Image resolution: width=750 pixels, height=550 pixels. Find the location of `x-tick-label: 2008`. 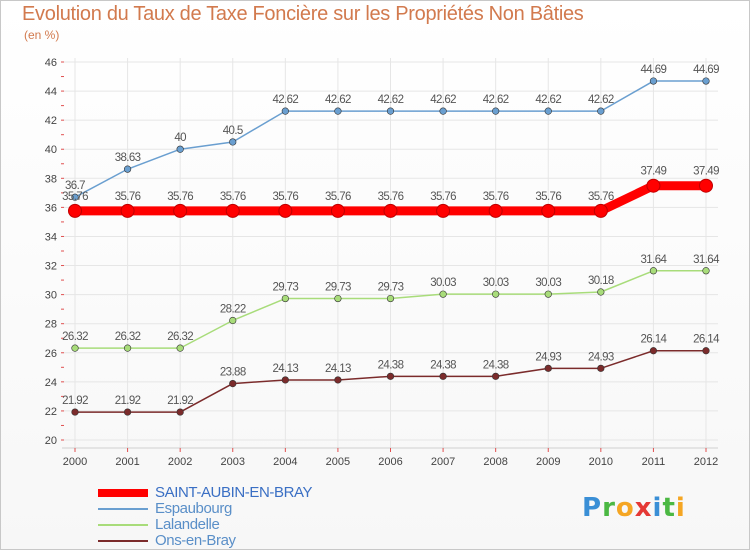

x-tick-label: 2008 is located at coordinates (495, 462).